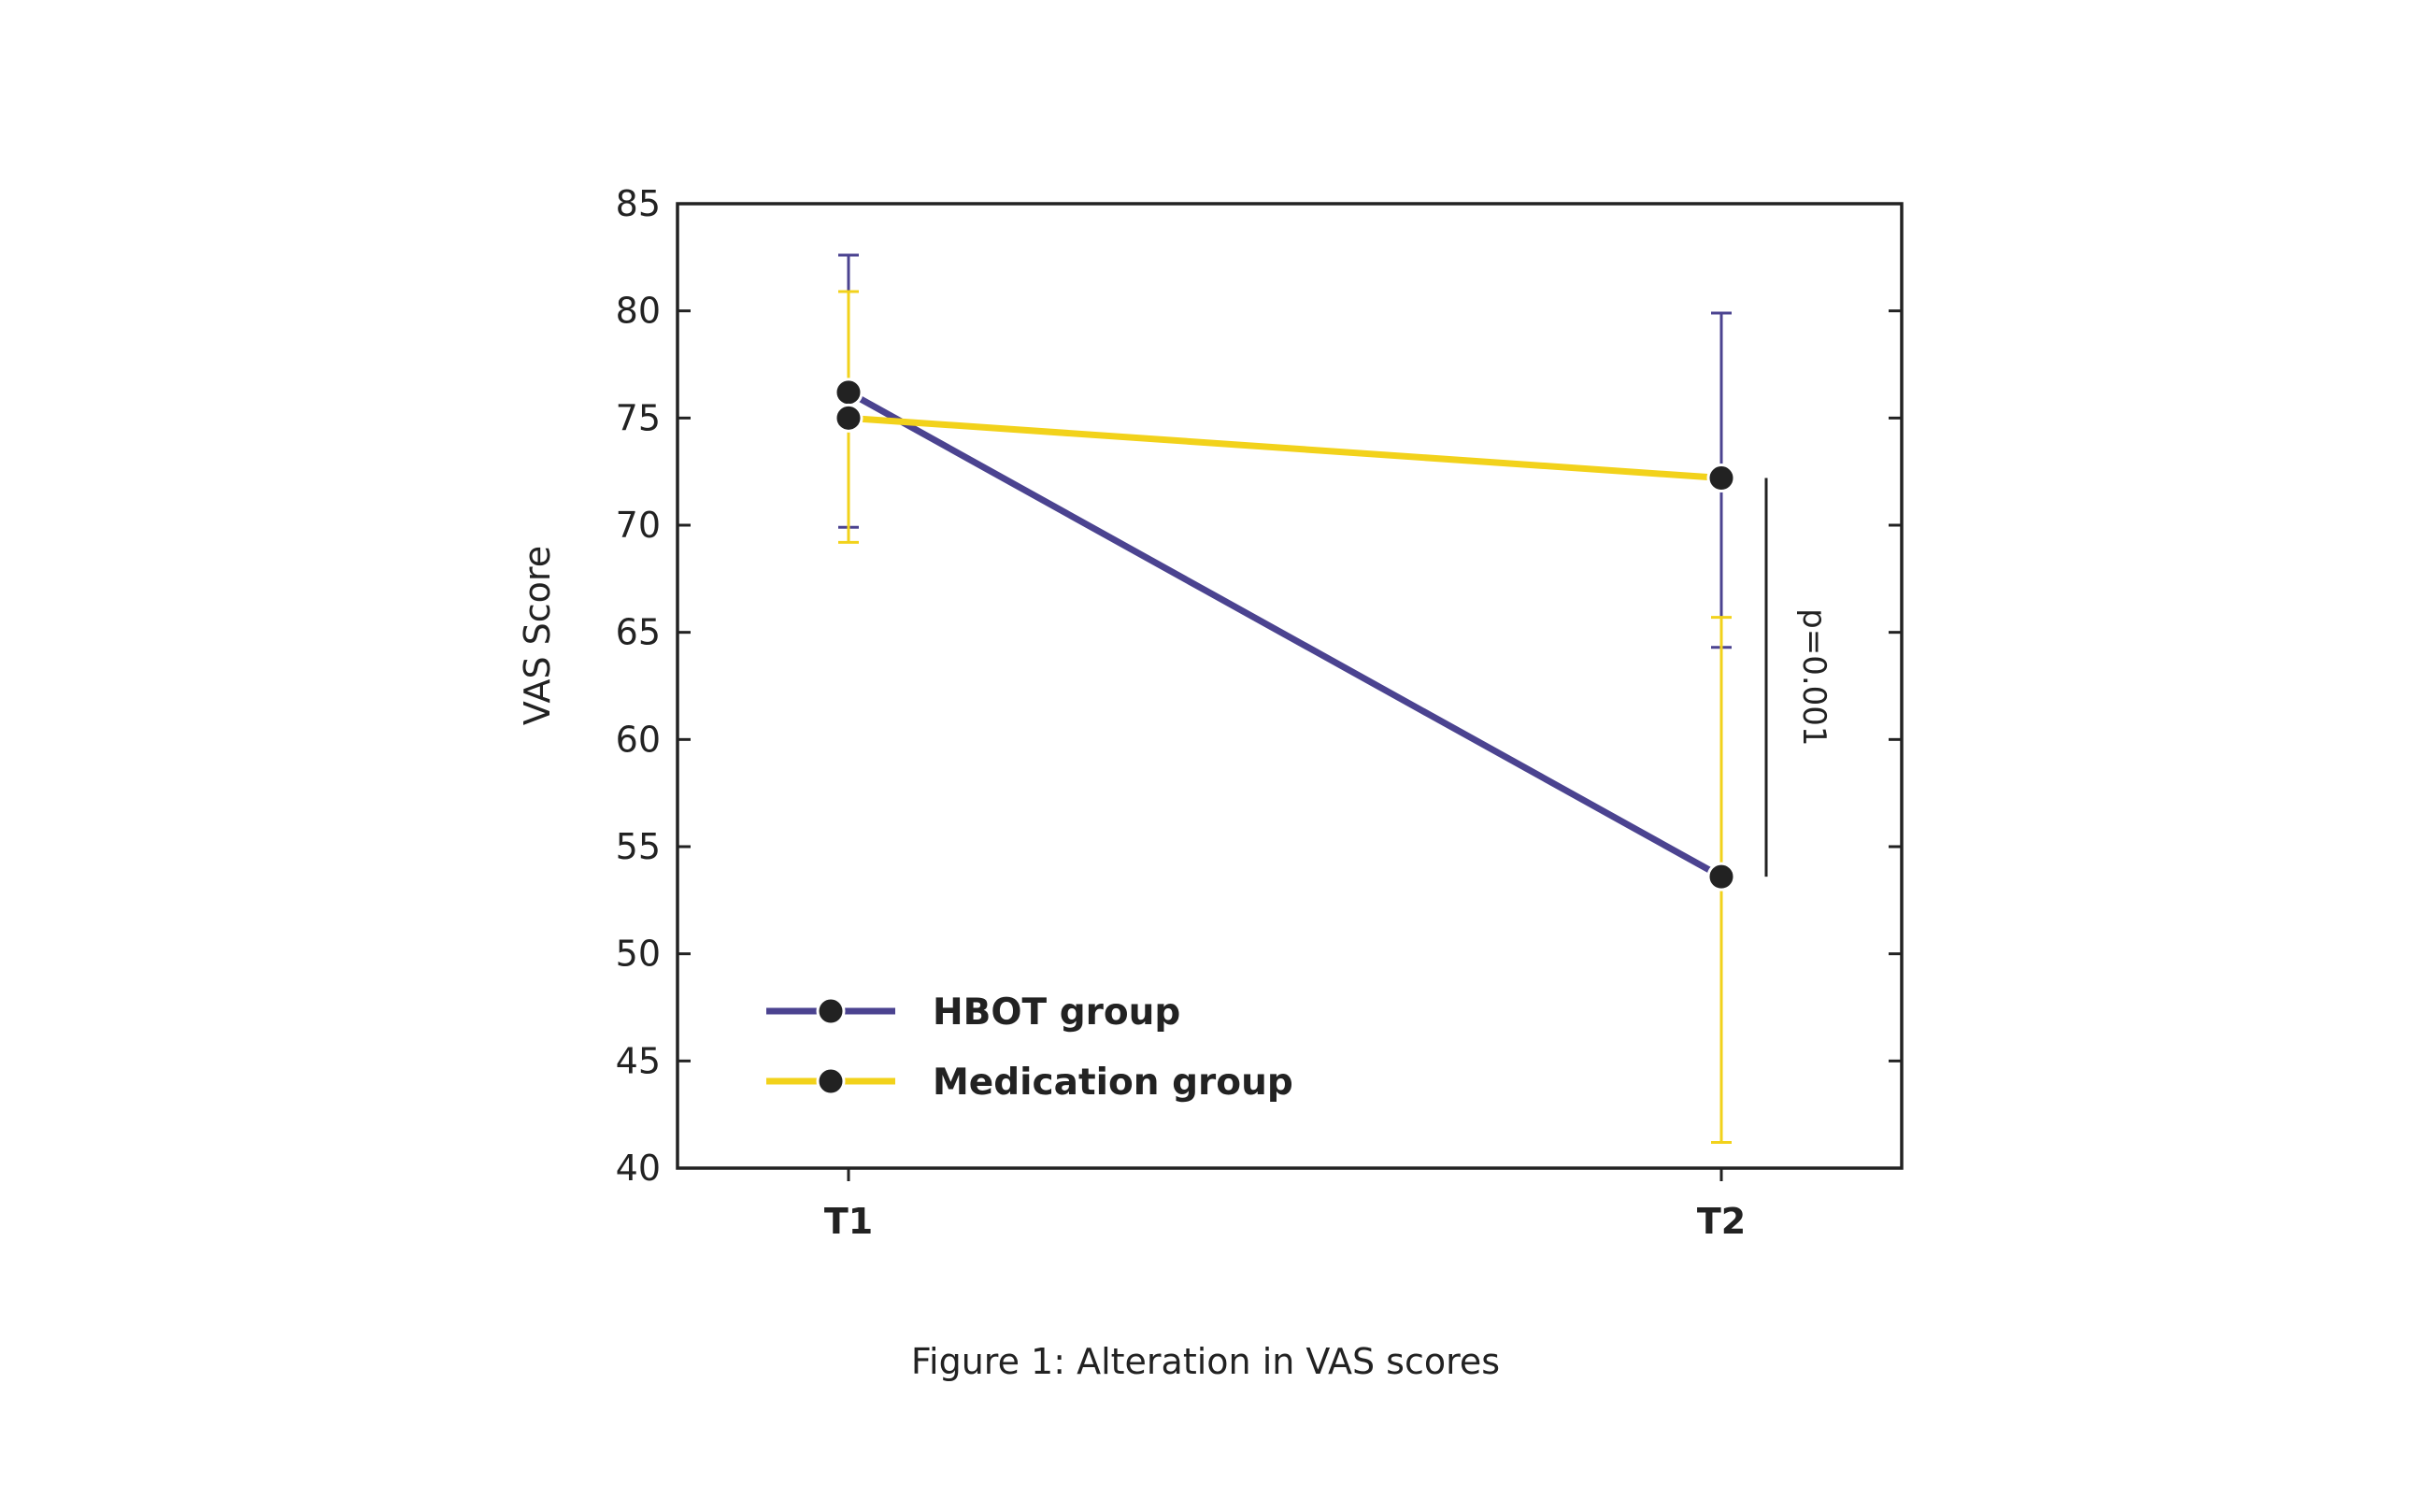  What do you see at coordinates (537, 635) in the screenshot?
I see `y-axis-title: VAS Score` at bounding box center [537, 635].